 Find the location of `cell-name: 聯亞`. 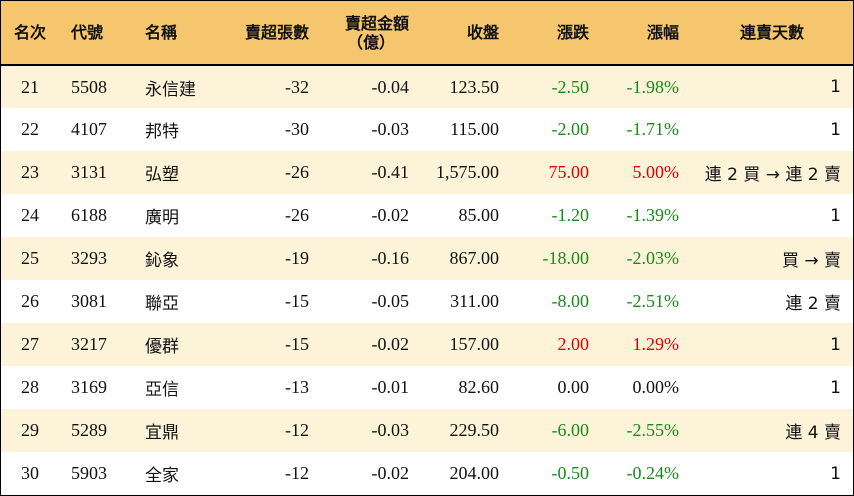

cell-name: 聯亞 is located at coordinates (162, 304).